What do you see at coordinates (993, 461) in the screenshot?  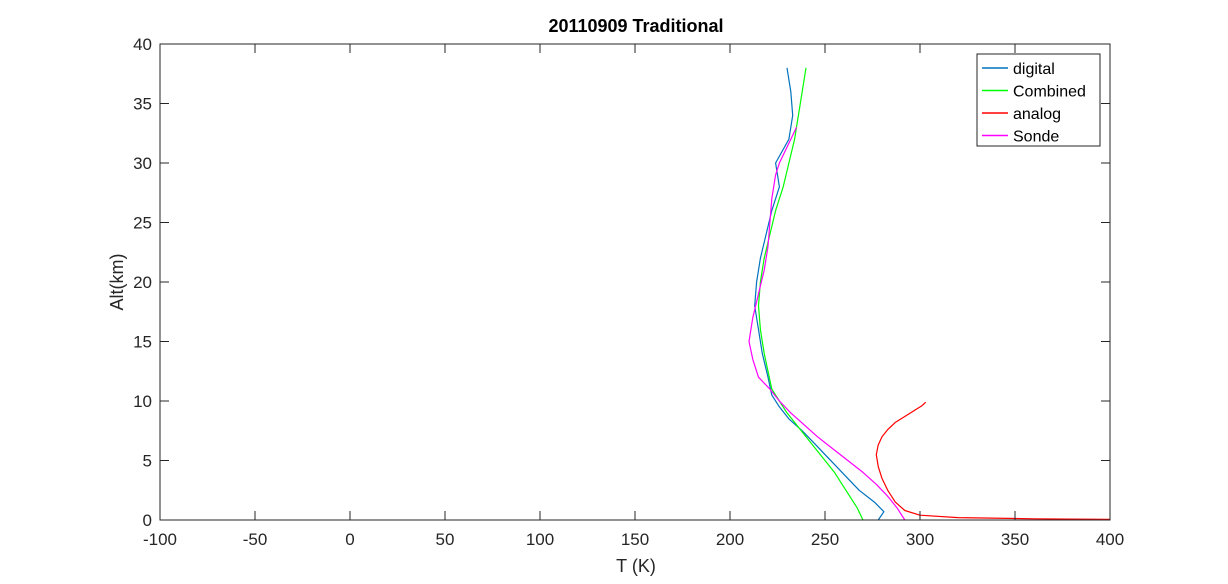 I see `series-line-analog` at bounding box center [993, 461].